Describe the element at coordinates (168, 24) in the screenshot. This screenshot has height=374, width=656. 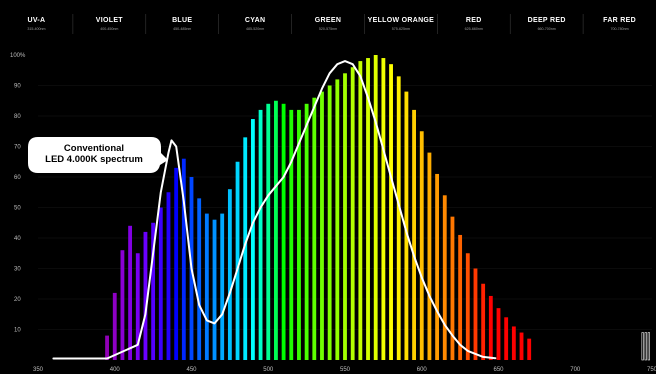
I see `band-header: BLUE 450-485nm` at that location.